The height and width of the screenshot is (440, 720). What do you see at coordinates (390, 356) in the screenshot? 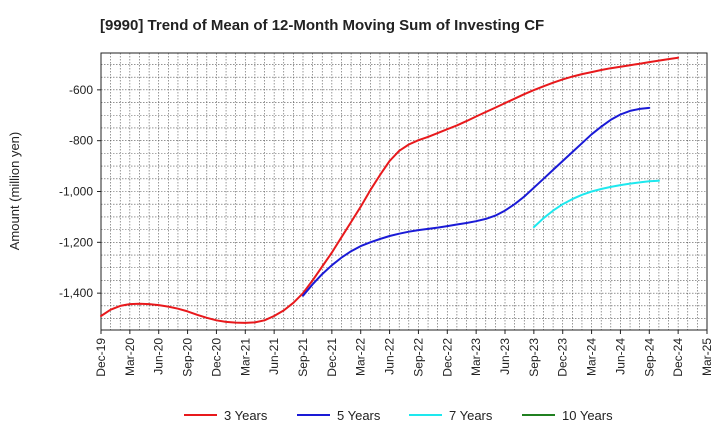
I see `x-tick-label: Jun-22` at bounding box center [390, 356].